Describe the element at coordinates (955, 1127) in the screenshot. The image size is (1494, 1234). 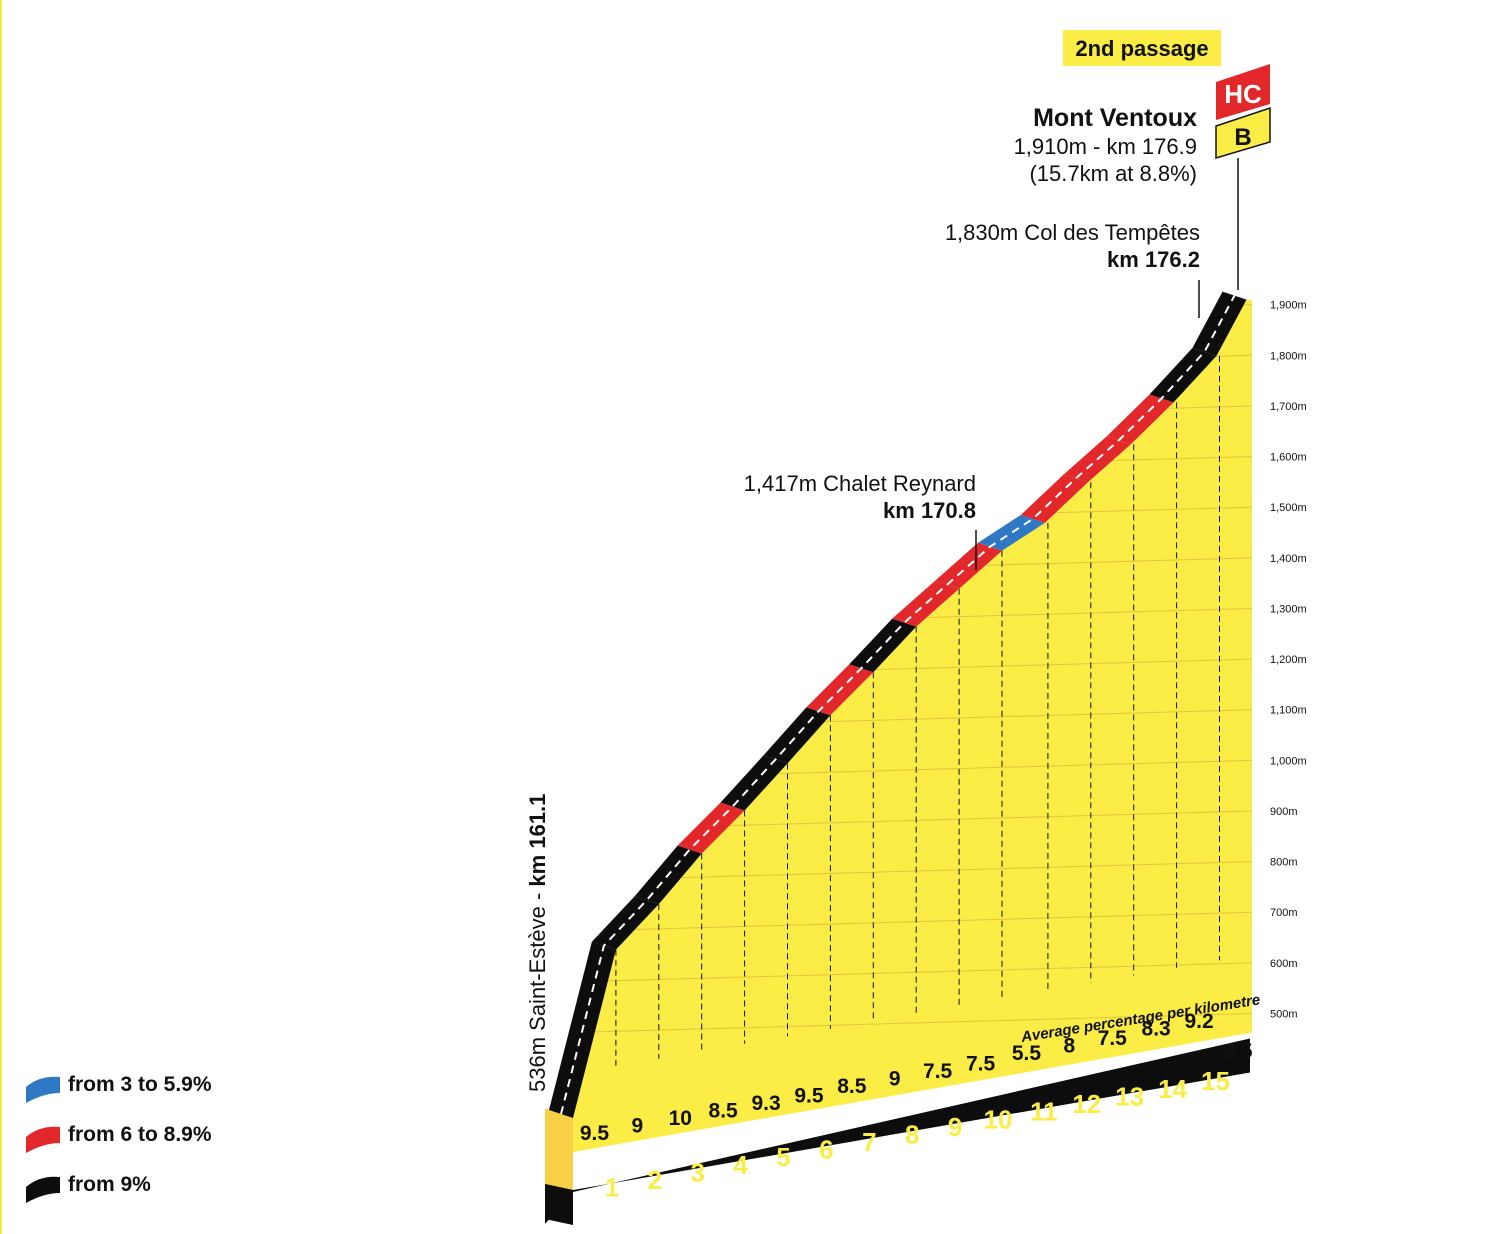
I see `km-marker-label: 9` at that location.